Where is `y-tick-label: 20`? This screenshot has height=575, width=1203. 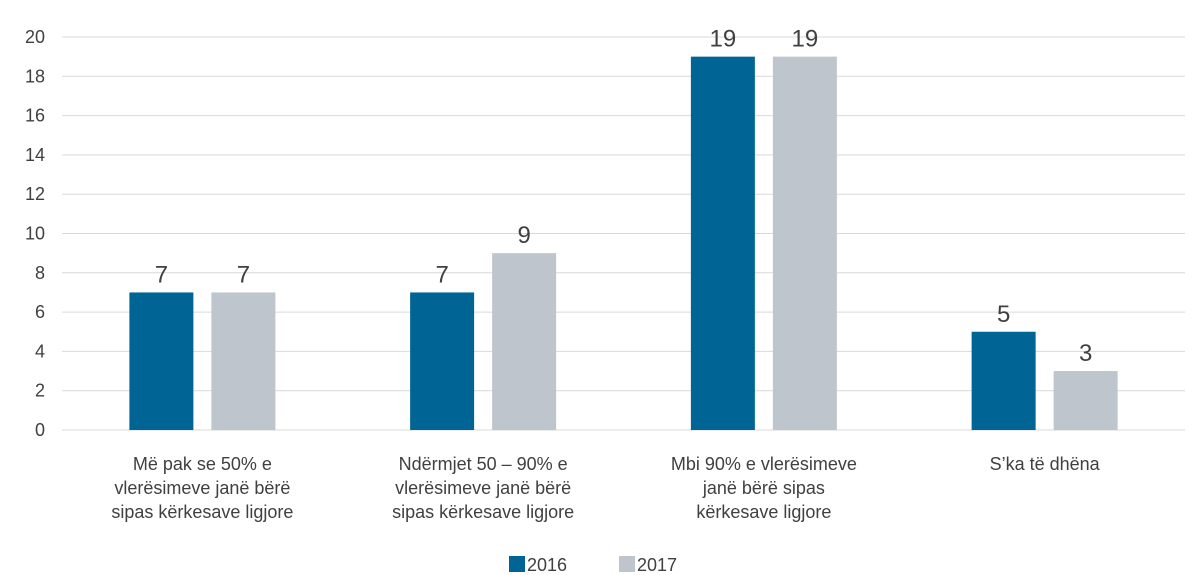 y-tick-label: 20 is located at coordinates (35, 37).